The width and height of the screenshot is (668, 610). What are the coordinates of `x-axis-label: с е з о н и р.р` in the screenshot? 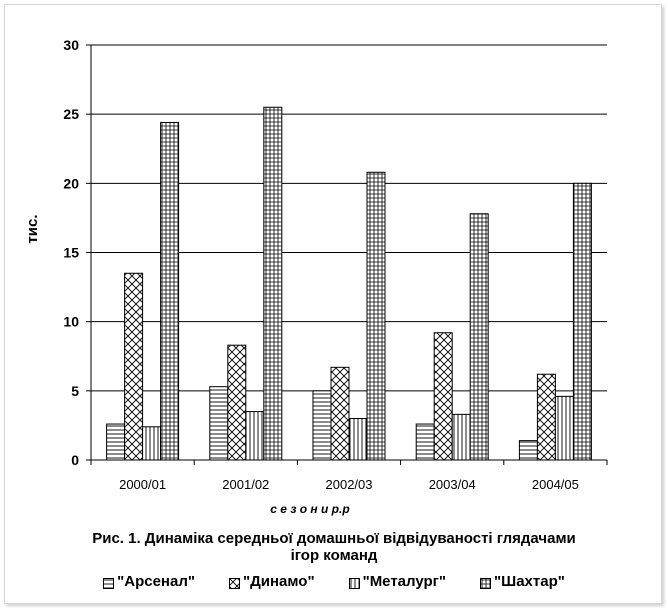 It's located at (309, 509).